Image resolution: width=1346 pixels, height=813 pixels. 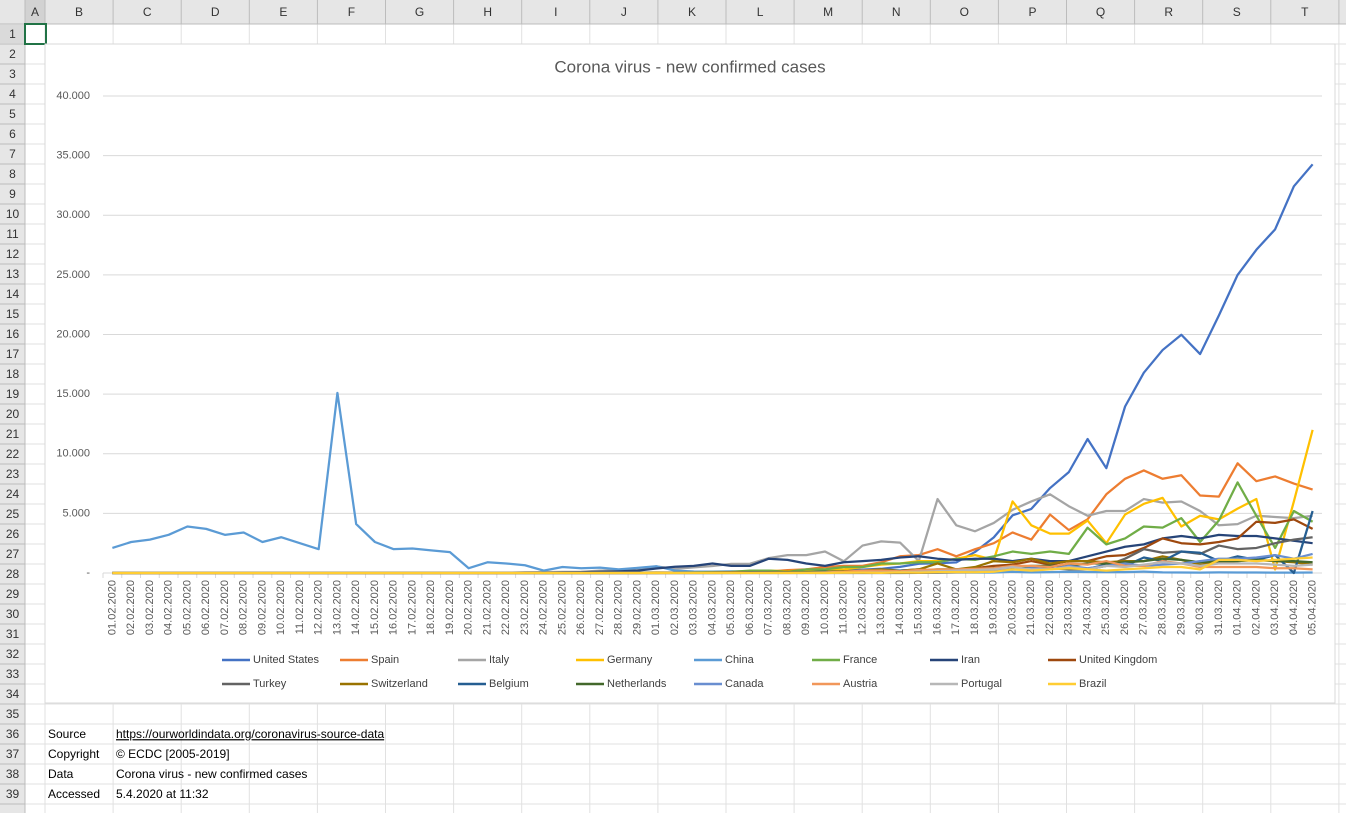 What do you see at coordinates (73, 454) in the screenshot?
I see `y-tick-label: 10.000` at bounding box center [73, 454].